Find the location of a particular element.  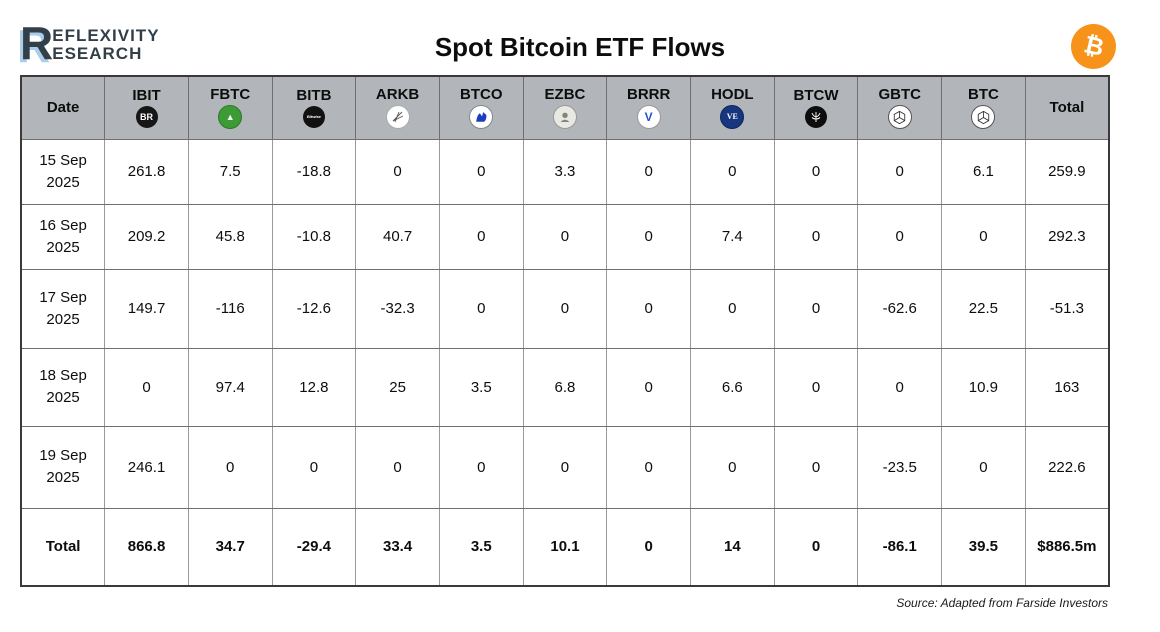

logo-line-1: EFLEXIVITY is located at coordinates (106, 36).